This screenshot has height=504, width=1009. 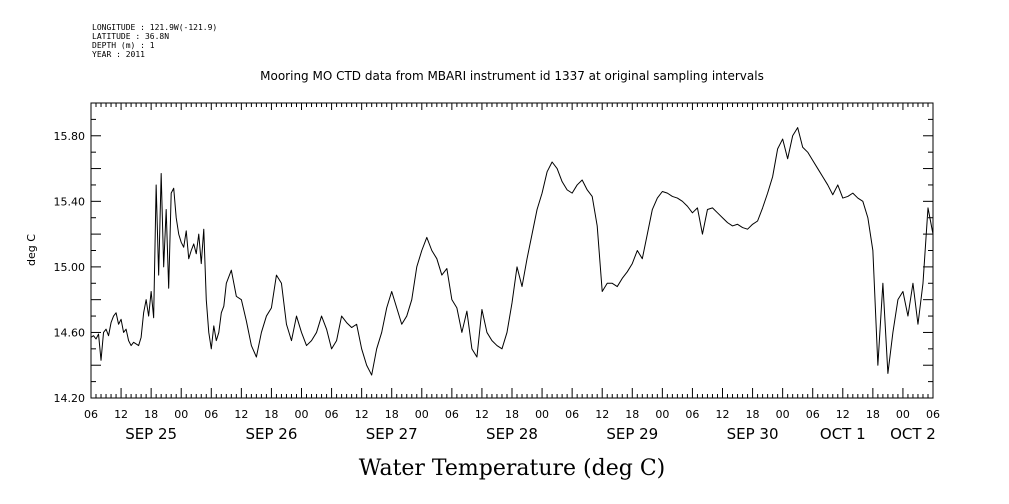 I want to click on x-day-label: OCT 2, so click(x=913, y=434).